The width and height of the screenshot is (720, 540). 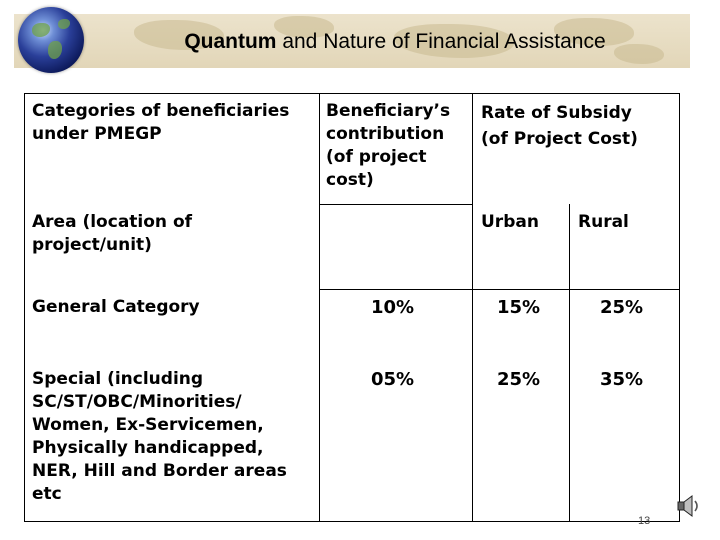 What do you see at coordinates (116, 307) in the screenshot?
I see `row-general-category: General Category` at bounding box center [116, 307].